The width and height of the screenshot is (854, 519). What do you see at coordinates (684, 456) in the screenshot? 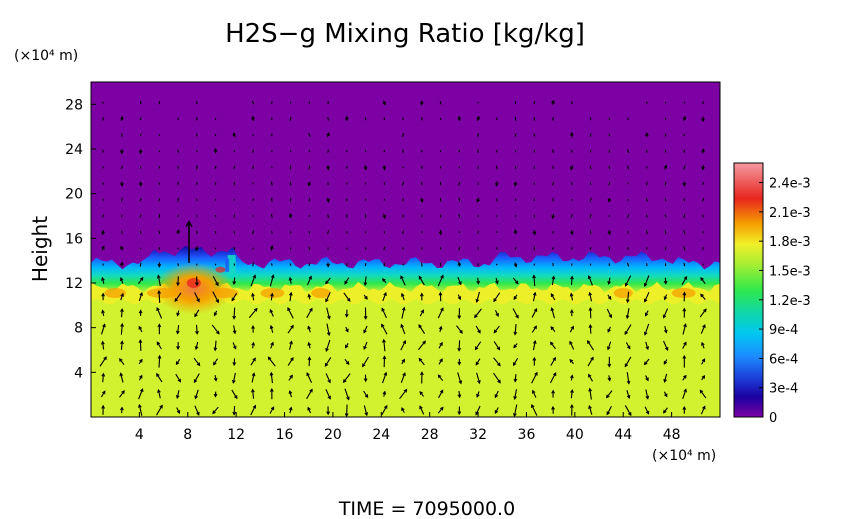
I see `x-unit-label: (×10⁴ m)` at bounding box center [684, 456].